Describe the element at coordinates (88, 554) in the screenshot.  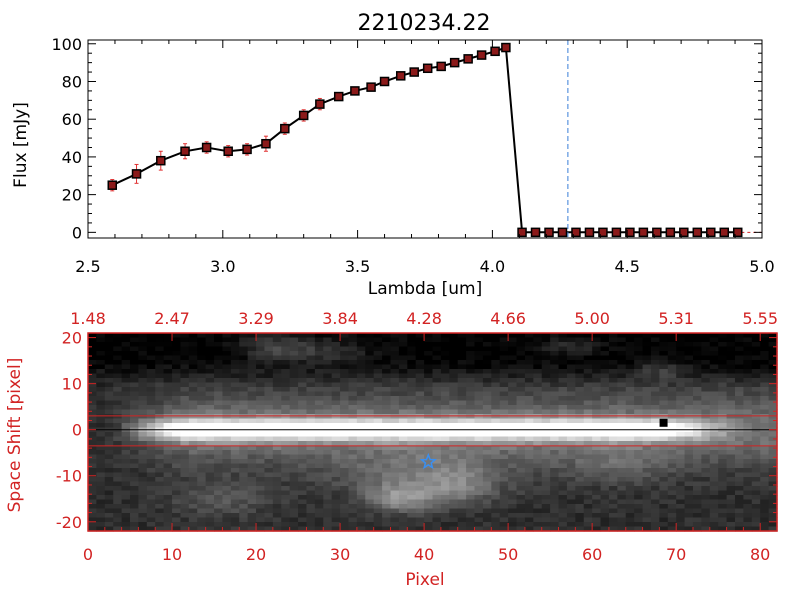
I see `x-tick-label: 0` at that location.